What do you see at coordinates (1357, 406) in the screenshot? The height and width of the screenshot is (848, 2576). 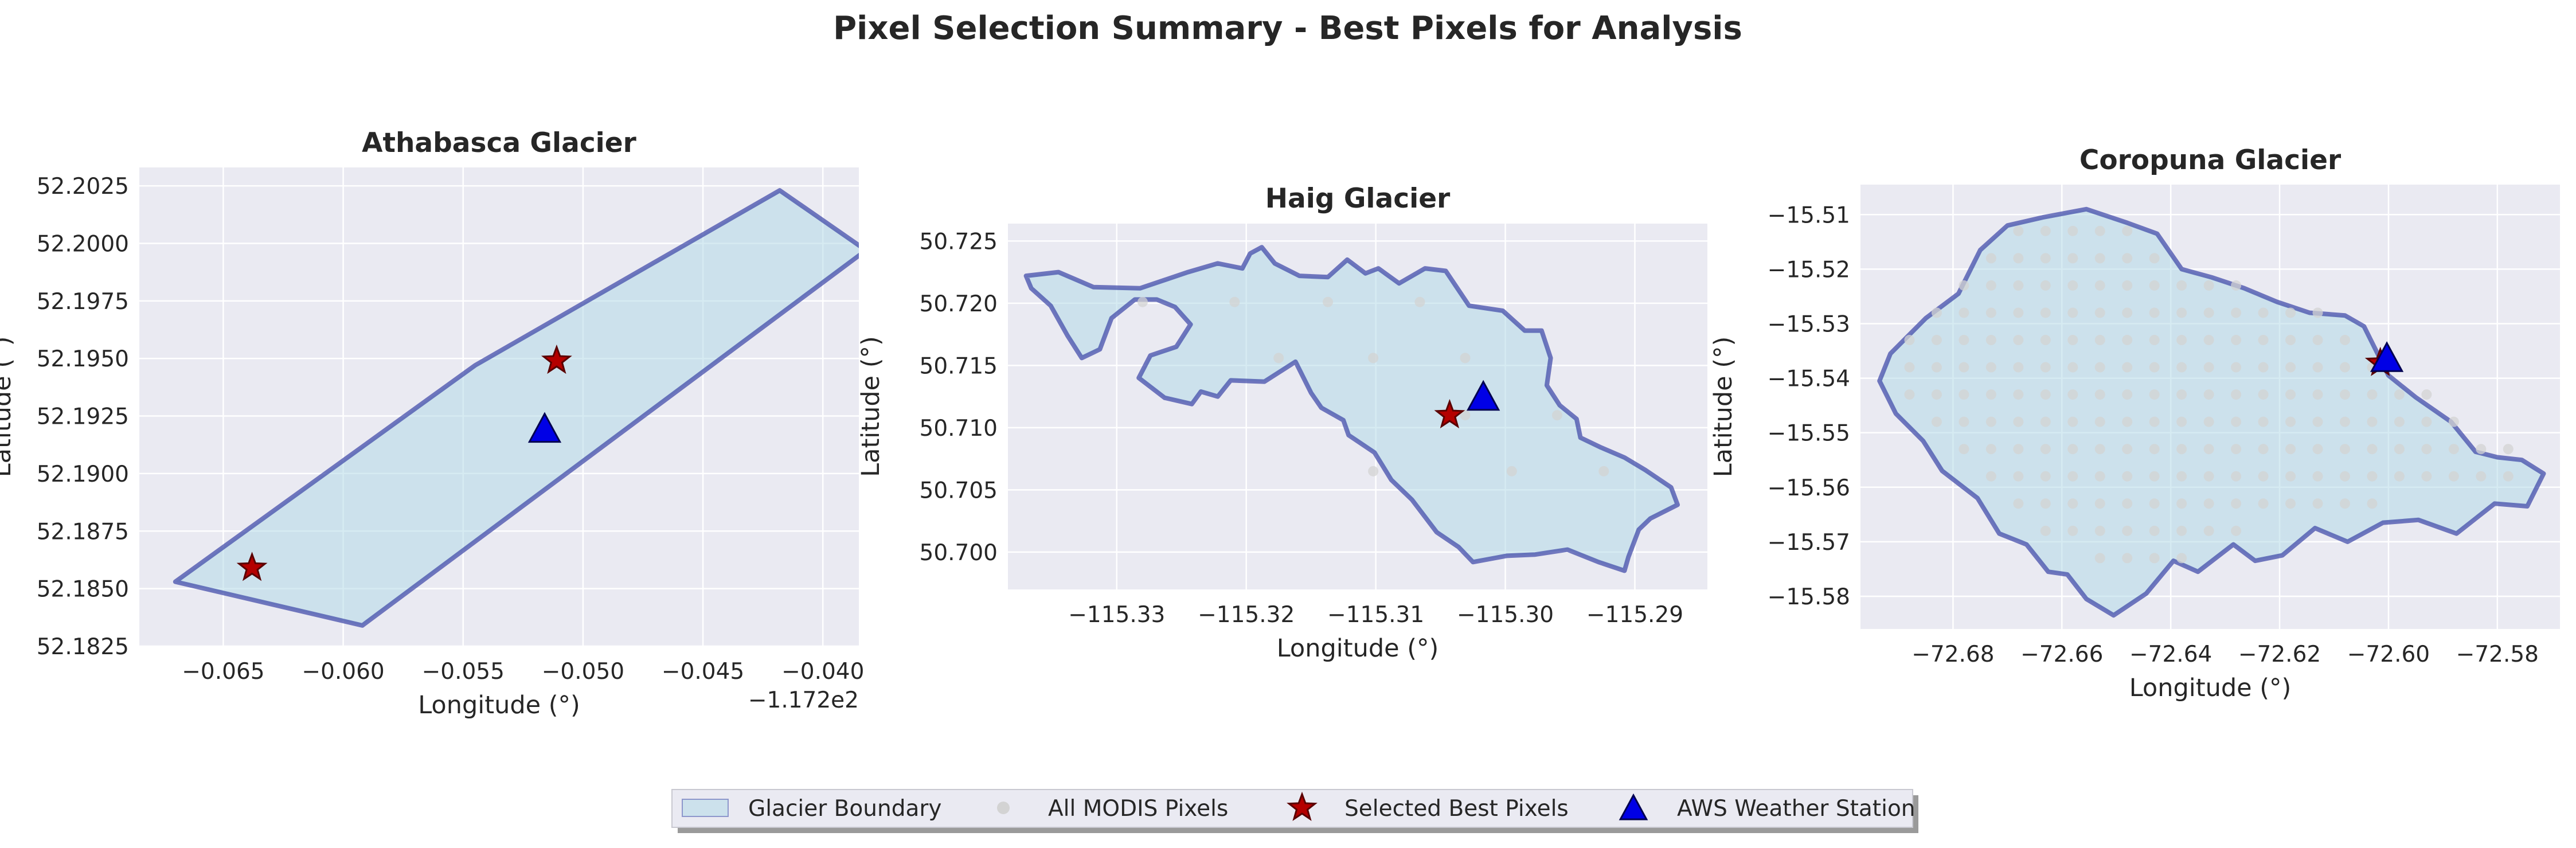 I see `plot-content` at bounding box center [1357, 406].